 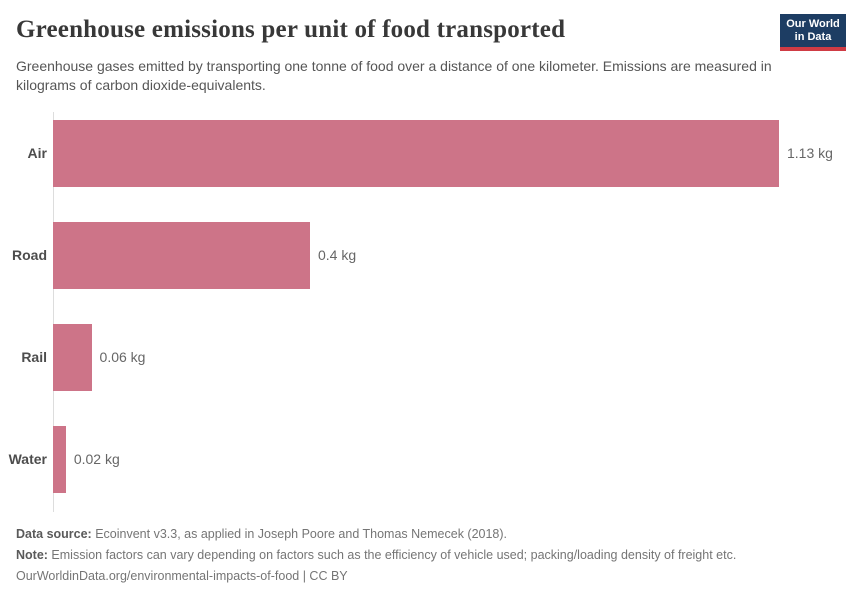 What do you see at coordinates (29, 255) in the screenshot?
I see `category-label-road: Road` at bounding box center [29, 255].